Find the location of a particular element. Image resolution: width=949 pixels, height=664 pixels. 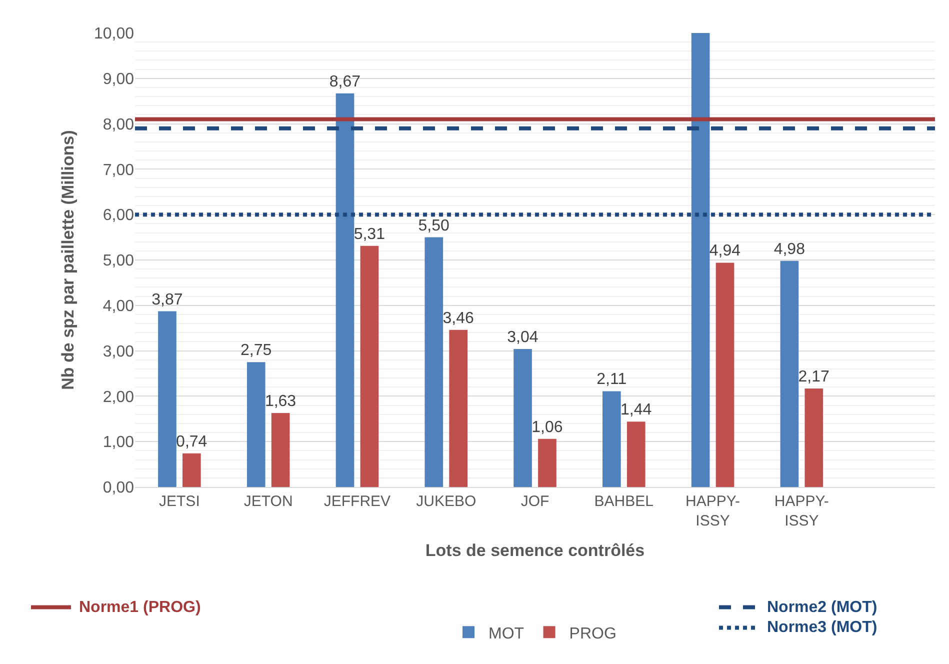

y-tick-label: 0,00 is located at coordinates (118, 488).